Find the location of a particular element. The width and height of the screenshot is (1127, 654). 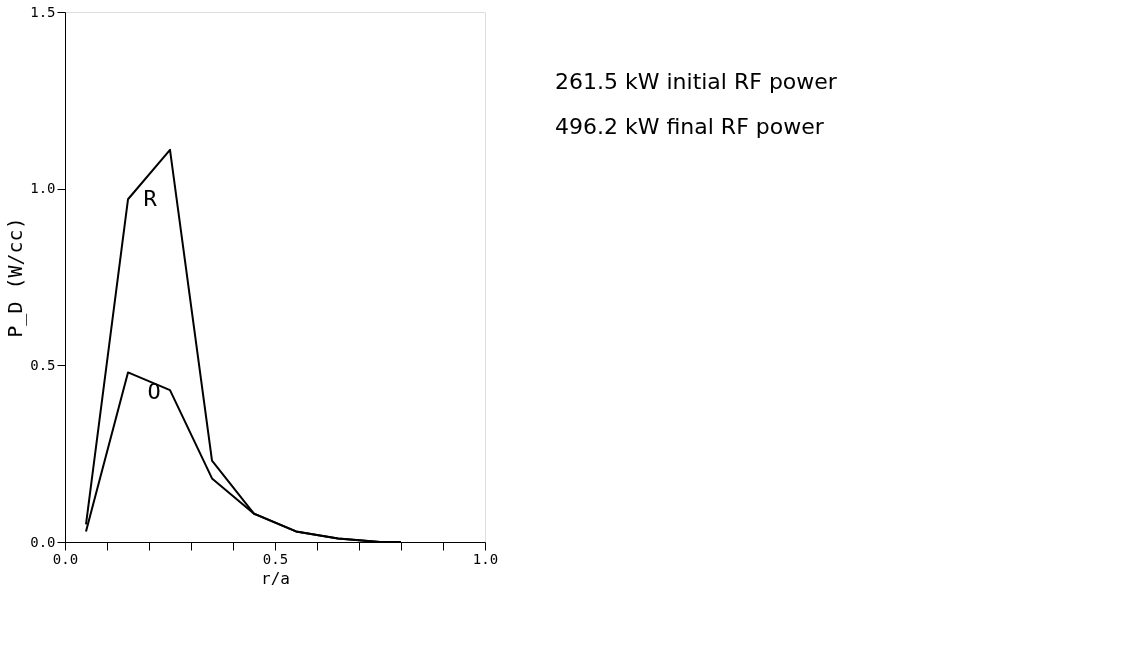

y-tick-label: 1.0 is located at coordinates (43, 188).